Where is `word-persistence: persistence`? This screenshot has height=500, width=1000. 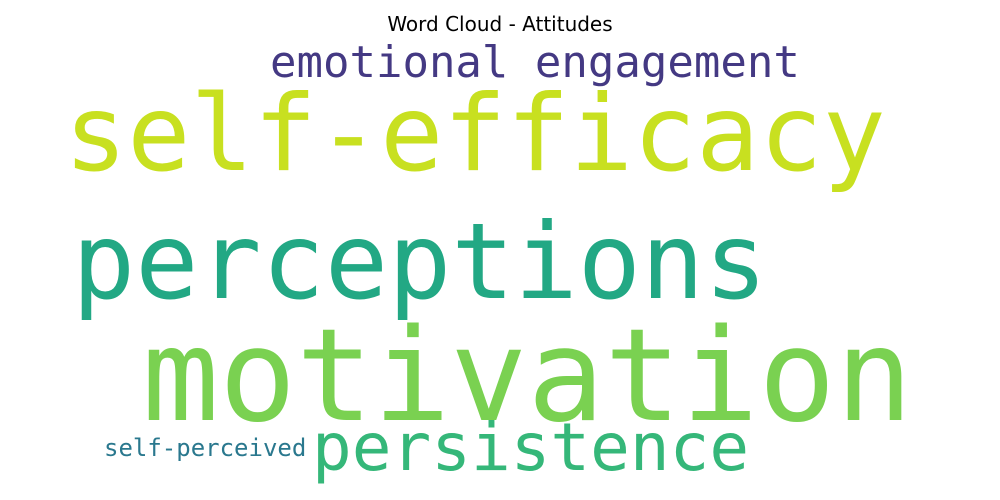
word-persistence: persistence is located at coordinates (530, 447).